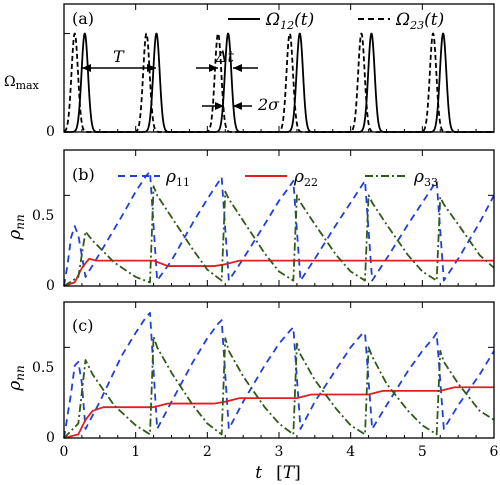 Image resolution: width=500 pixels, height=485 pixels. I want to click on period-annotation: T, so click(119, 59).